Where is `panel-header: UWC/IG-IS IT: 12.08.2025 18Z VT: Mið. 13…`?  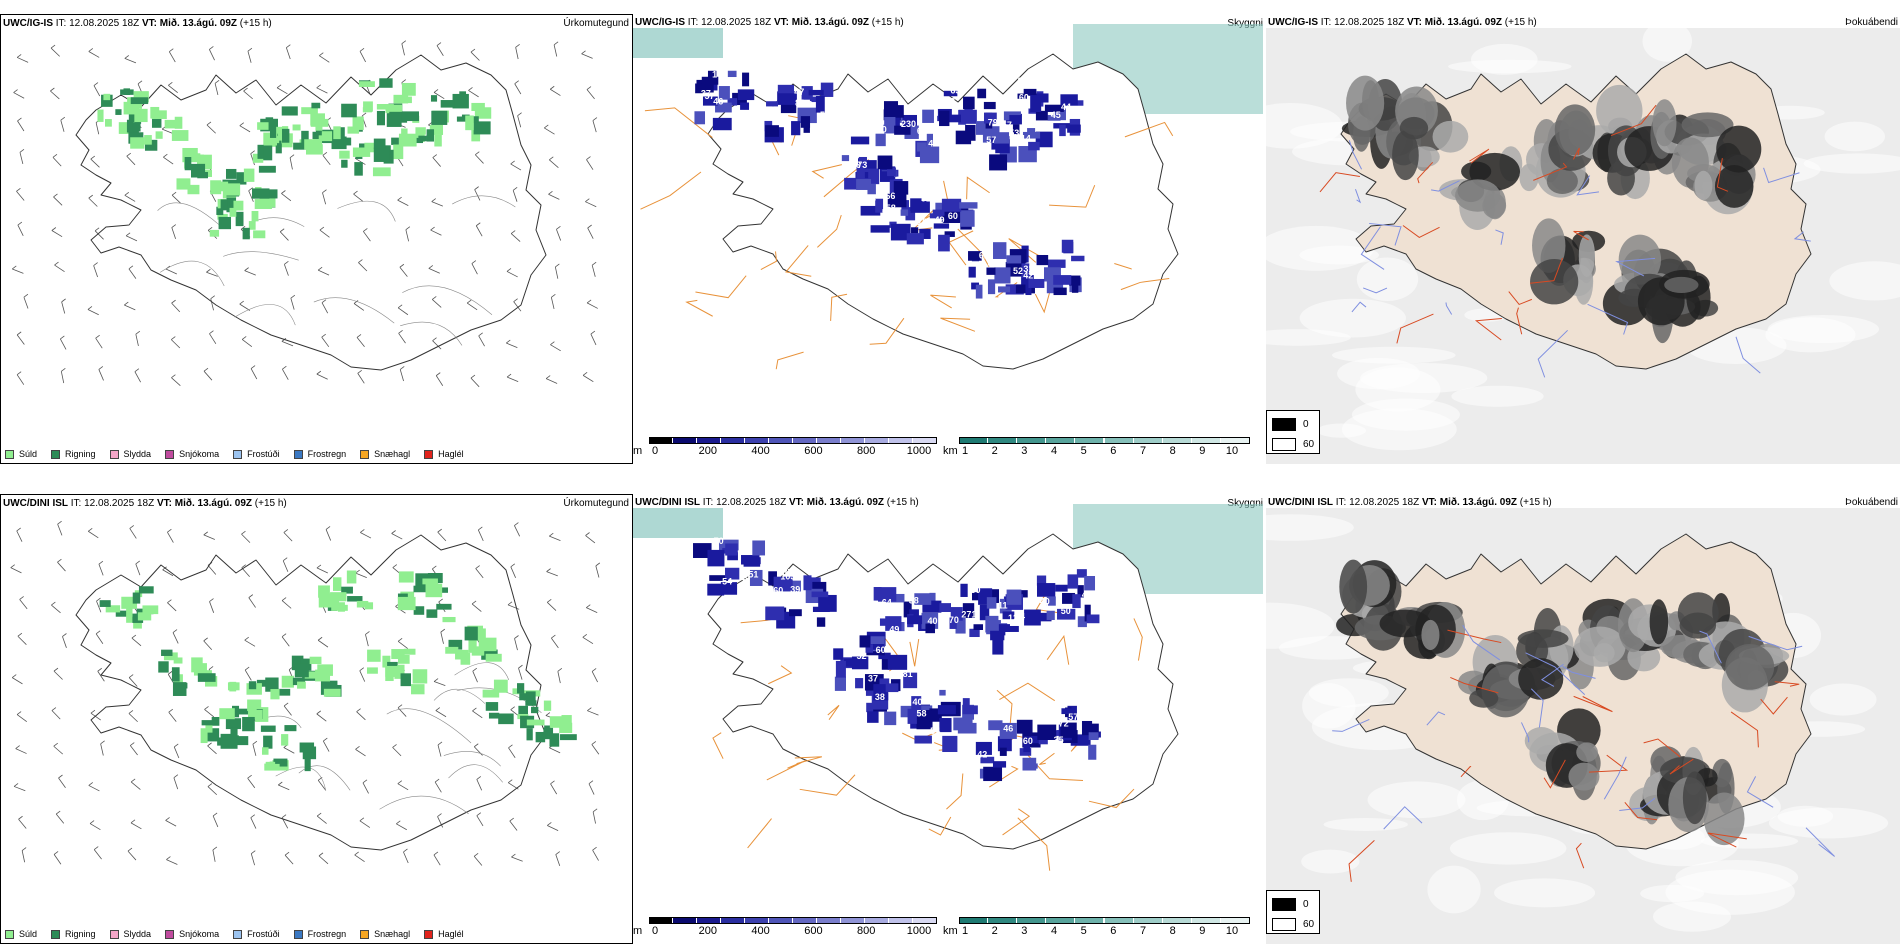
panel-header: UWC/IG-IS IT: 12.08.2025 18Z VT: Mið. 13… is located at coordinates (137, 23).